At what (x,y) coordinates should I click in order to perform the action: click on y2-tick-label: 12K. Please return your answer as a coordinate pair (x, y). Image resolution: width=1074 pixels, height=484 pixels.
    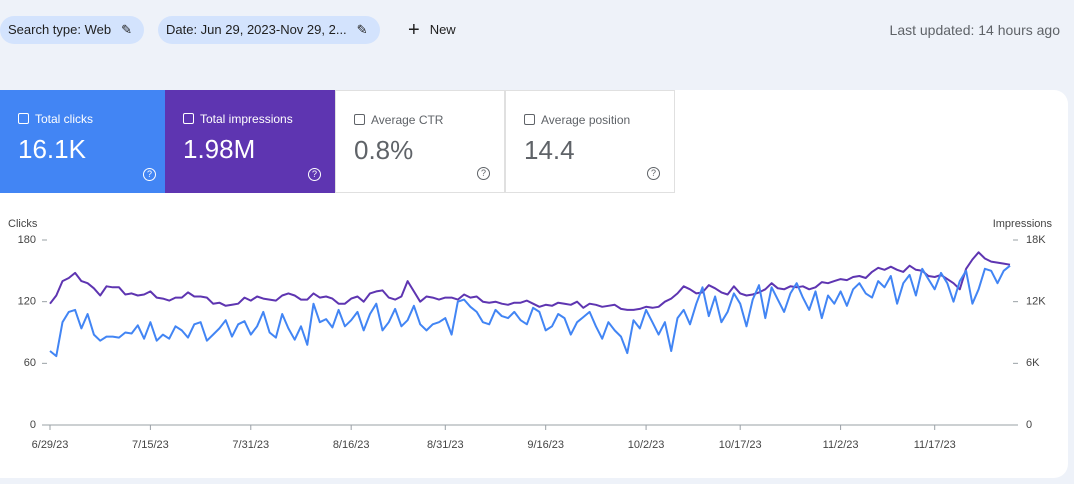
    Looking at the image, I should click on (1036, 302).